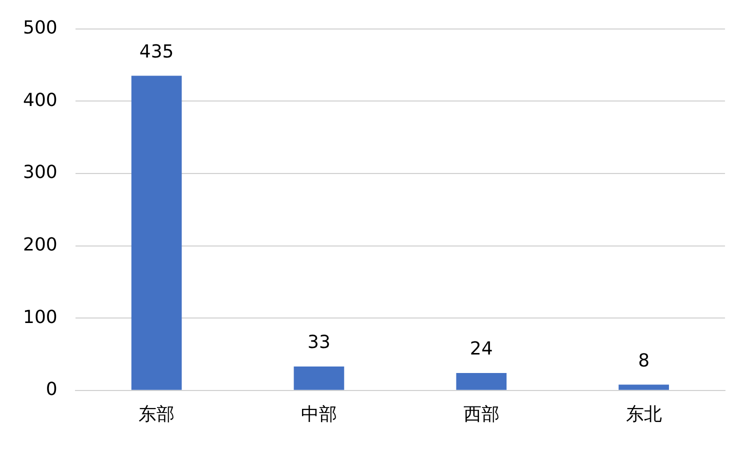  I want to click on y-tick-label: 400, so click(40, 100).